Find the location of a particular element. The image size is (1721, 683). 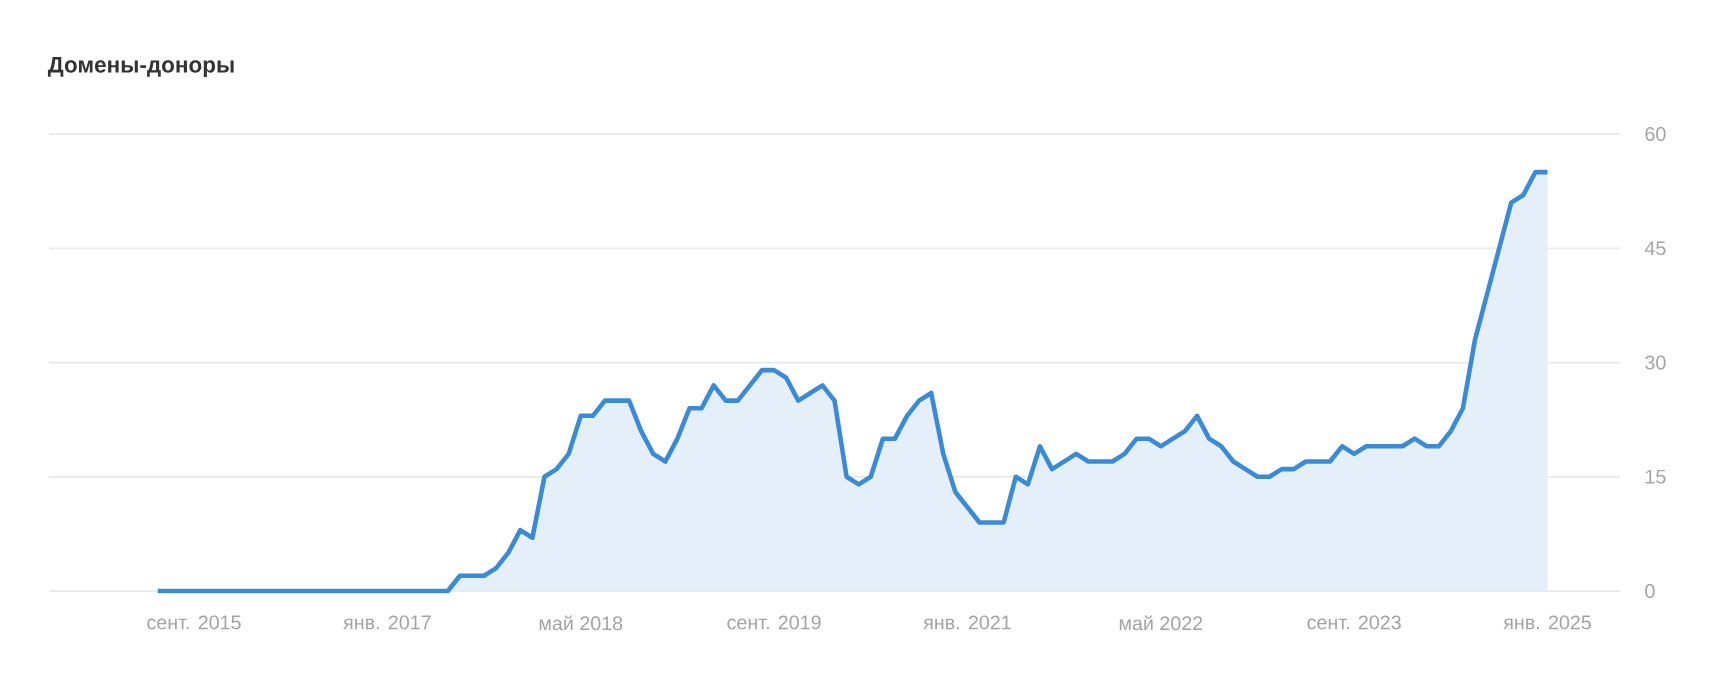

x-tick-label: янв. 2025 is located at coordinates (1547, 622).